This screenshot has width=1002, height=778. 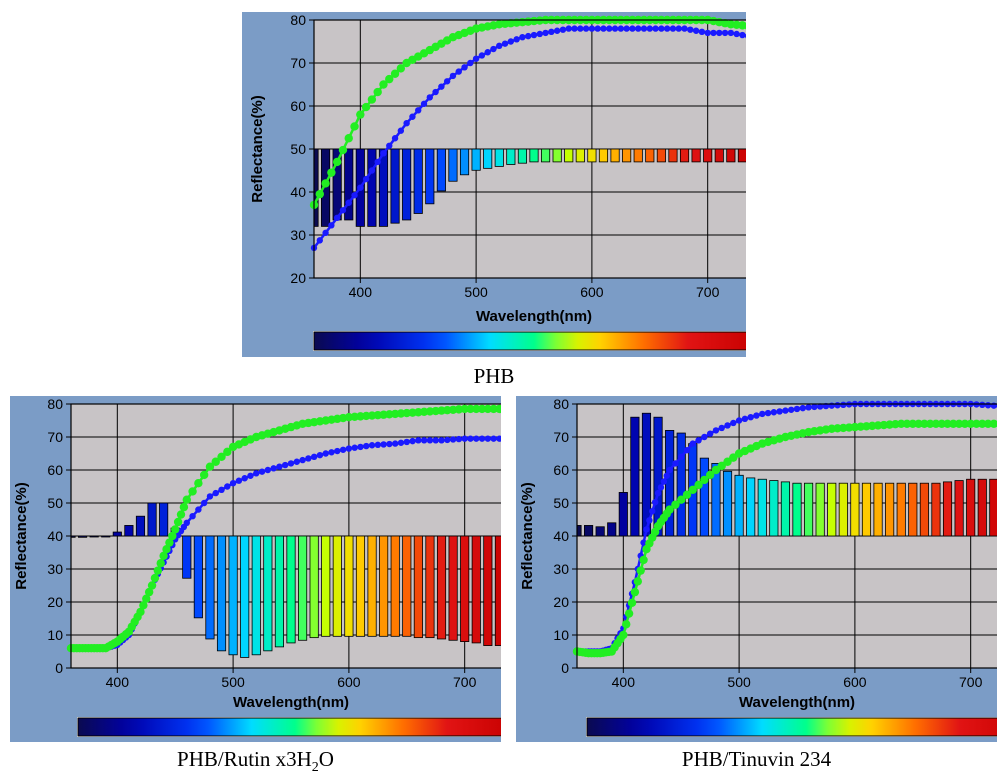 I want to click on y-tick-label: 10, so click(x=561, y=635).